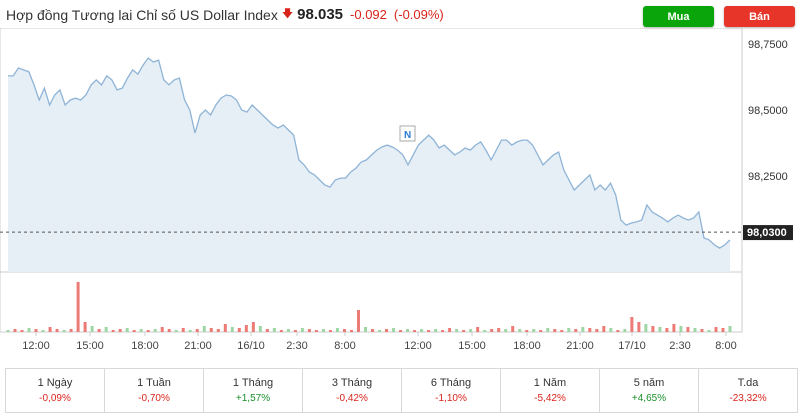 This screenshot has height=420, width=804. Describe the element at coordinates (748, 383) in the screenshot. I see `period-label: T.da` at that location.